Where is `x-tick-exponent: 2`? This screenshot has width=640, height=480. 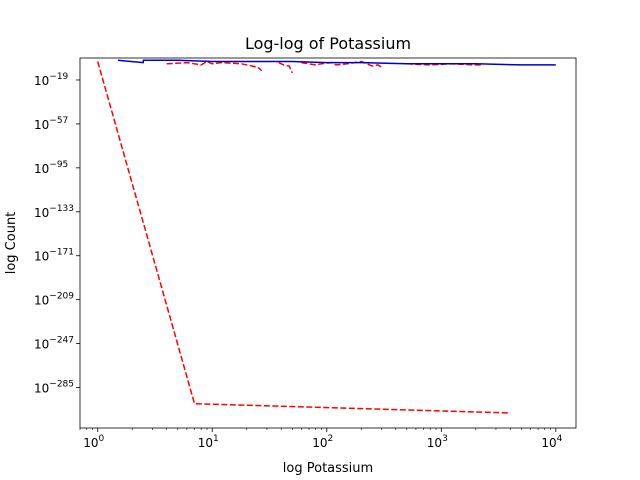
x-tick-exponent: 2 is located at coordinates (331, 439).